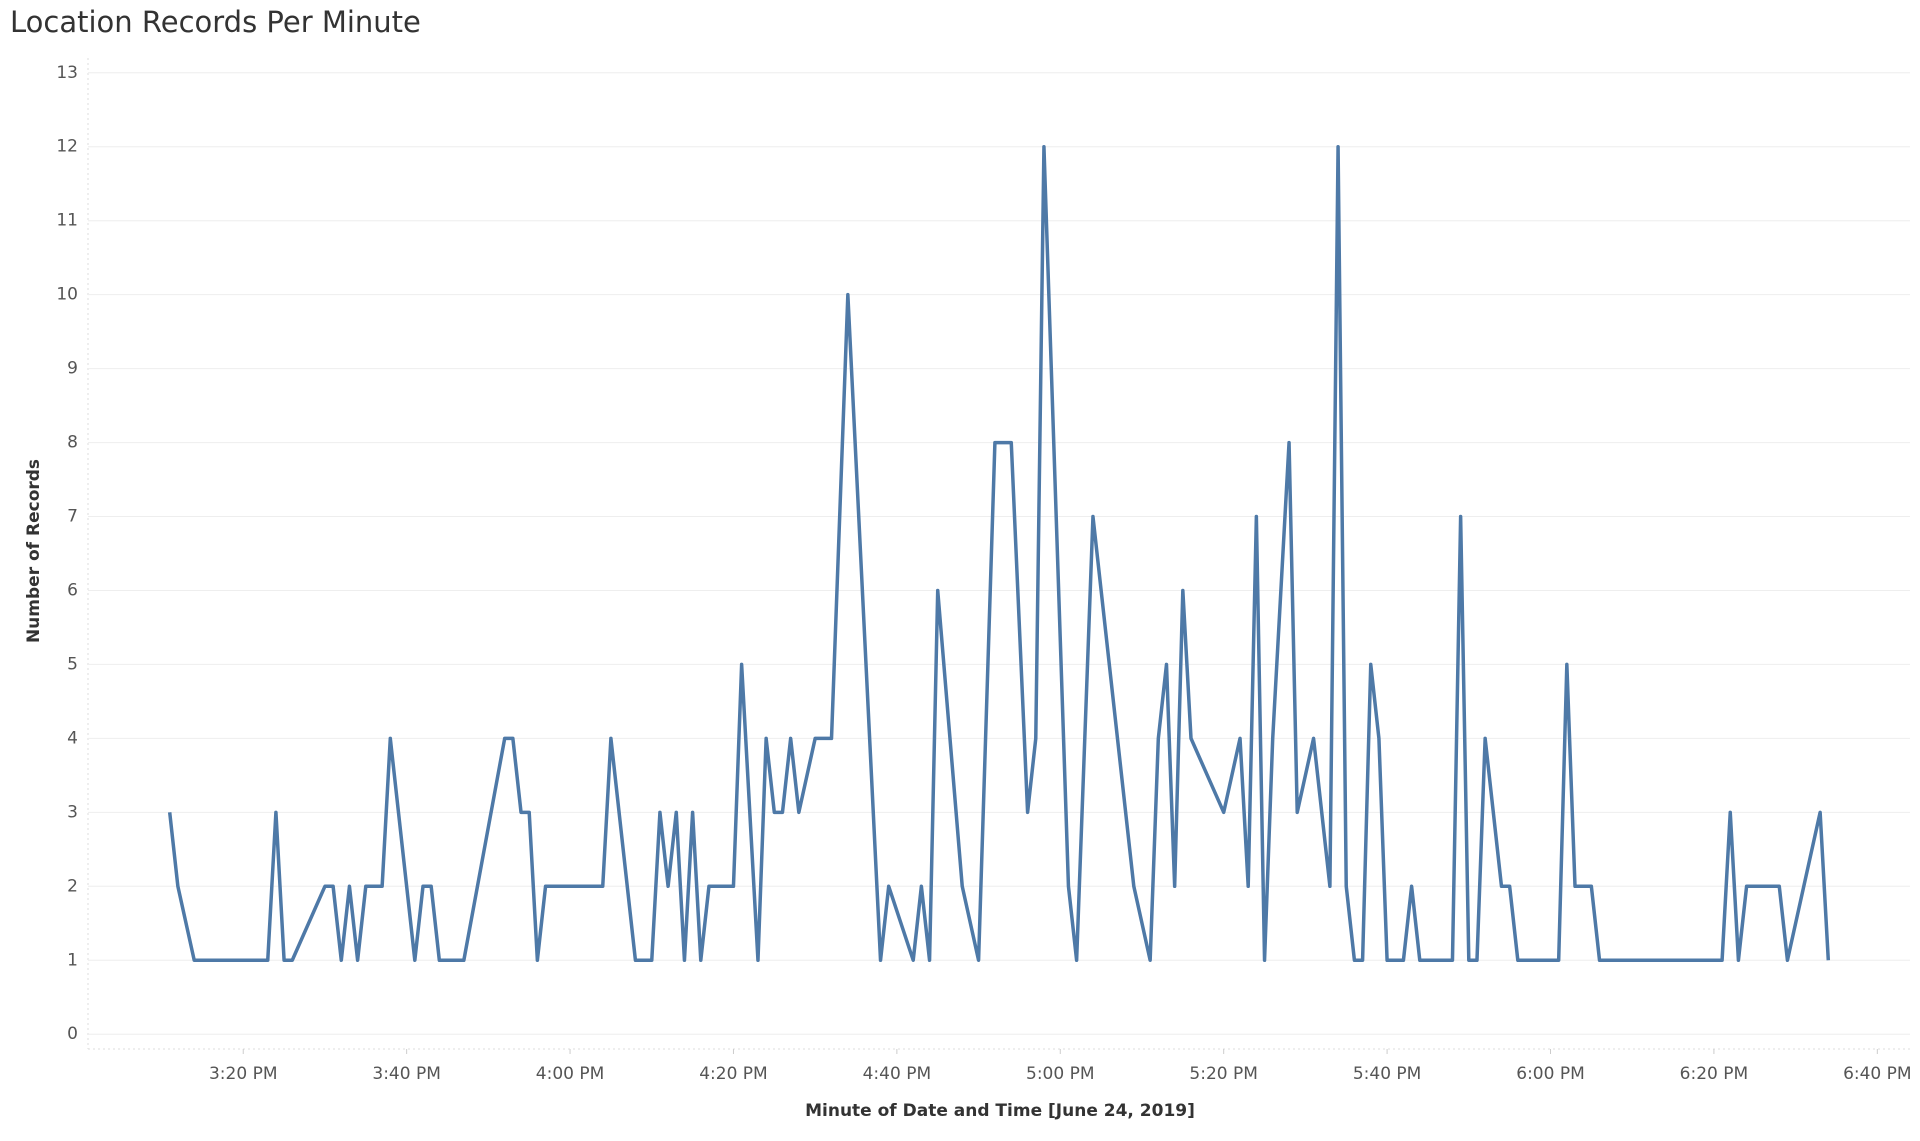  What do you see at coordinates (1387, 1074) in the screenshot?
I see `x-tick-label: 5:40 PM` at bounding box center [1387, 1074].